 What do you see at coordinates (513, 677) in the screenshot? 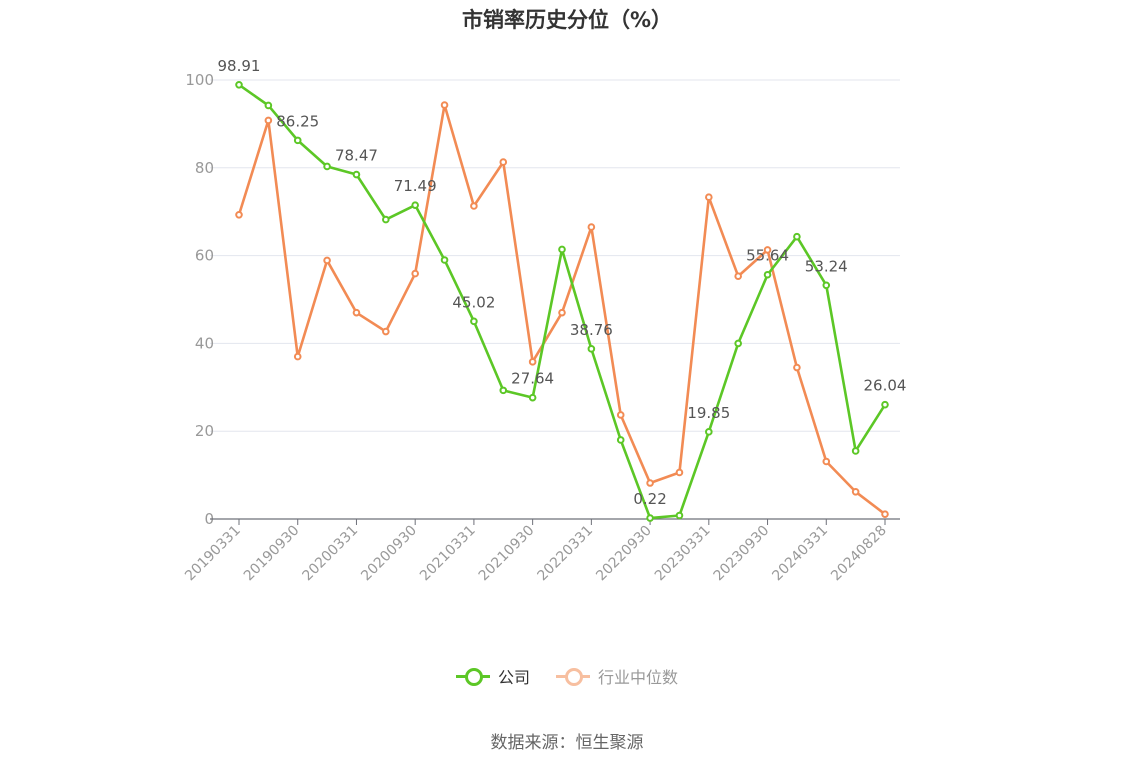
I see `legend-company-label: 公司` at bounding box center [513, 677].